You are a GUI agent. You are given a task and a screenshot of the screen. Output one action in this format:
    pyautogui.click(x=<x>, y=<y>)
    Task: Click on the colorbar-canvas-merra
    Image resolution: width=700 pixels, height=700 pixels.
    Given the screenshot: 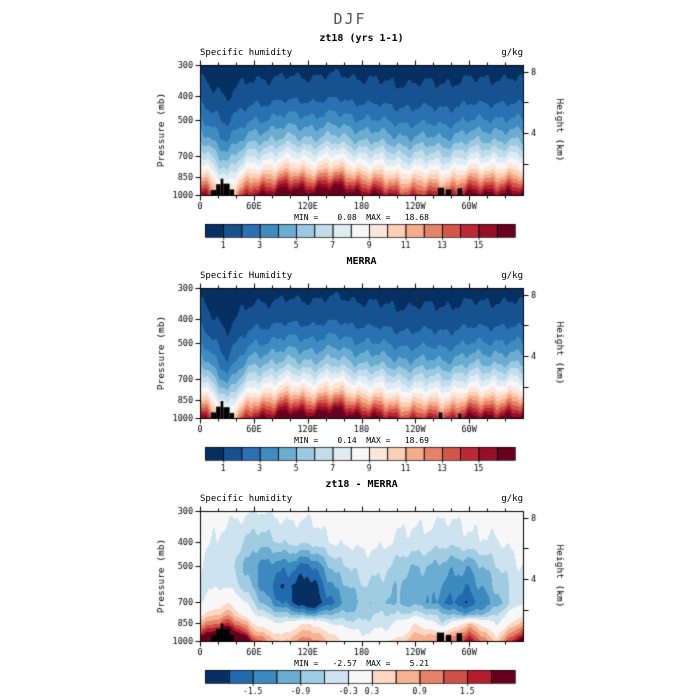 What is the action you would take?
    pyautogui.click(x=350, y=460)
    